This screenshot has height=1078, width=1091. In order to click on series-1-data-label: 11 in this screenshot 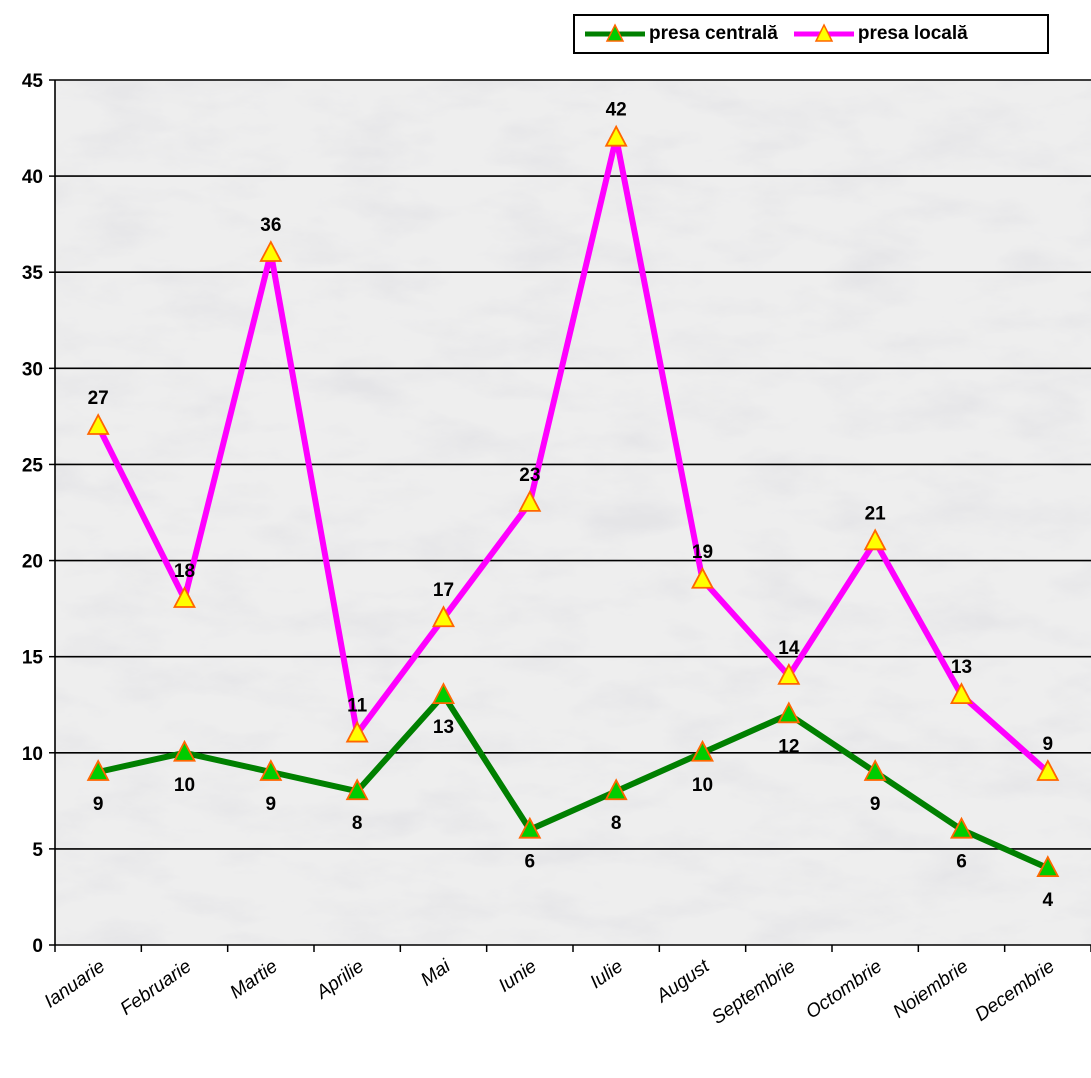, I will do `click(357, 706)`.